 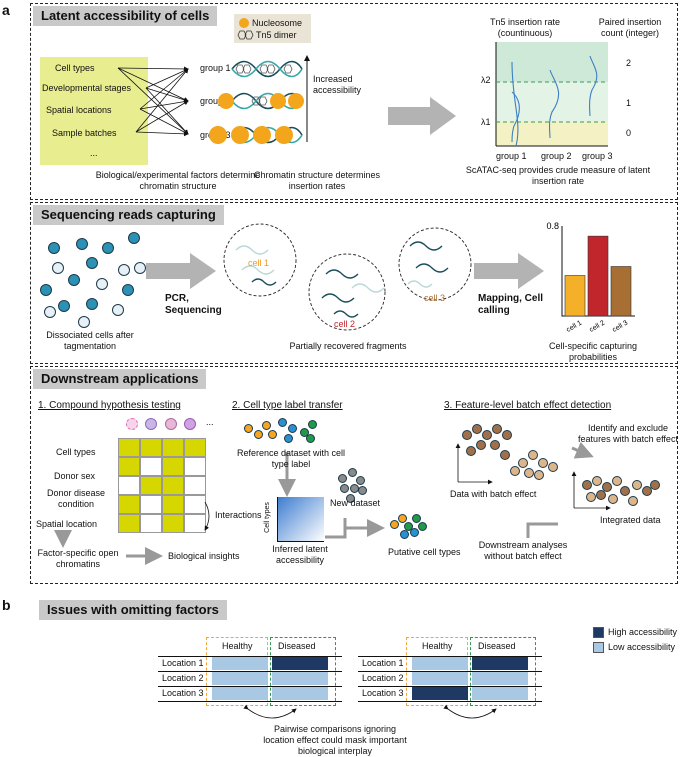 What do you see at coordinates (204, 556) in the screenshot?
I see `bio-insights-label: Biological insights` at bounding box center [204, 556].